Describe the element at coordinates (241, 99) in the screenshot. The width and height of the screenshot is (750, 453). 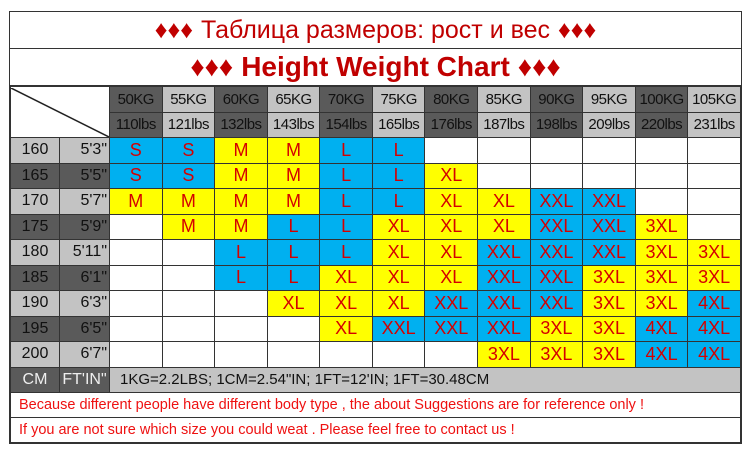
I see `weight-kg-header: 60KG` at that location.